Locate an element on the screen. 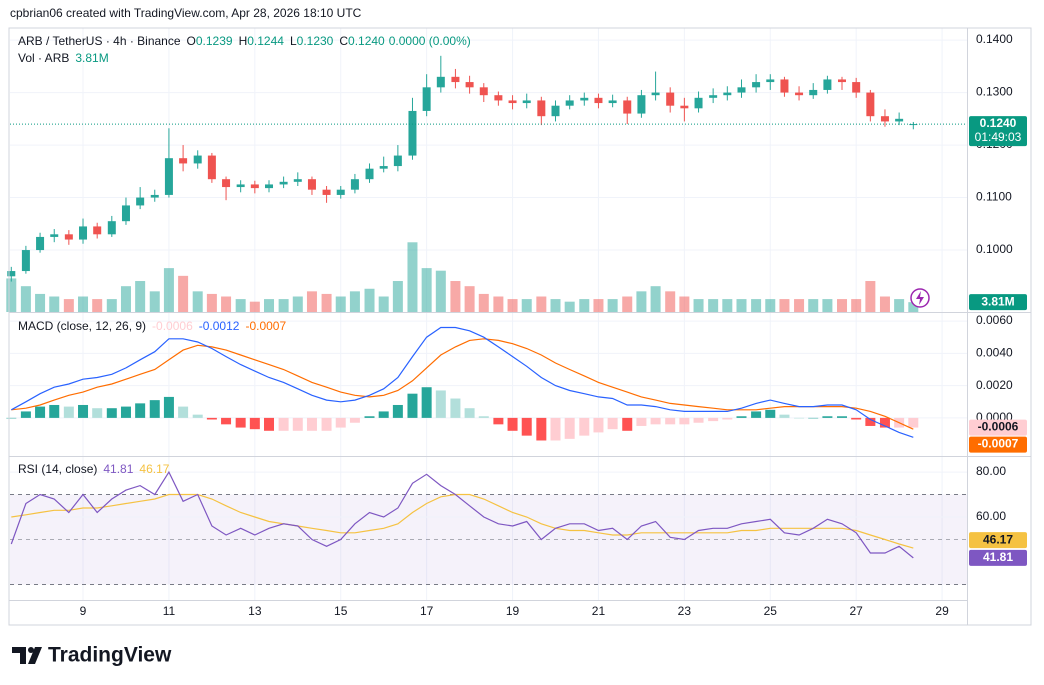  y-tick-label: 0.0020 is located at coordinates (994, 385).